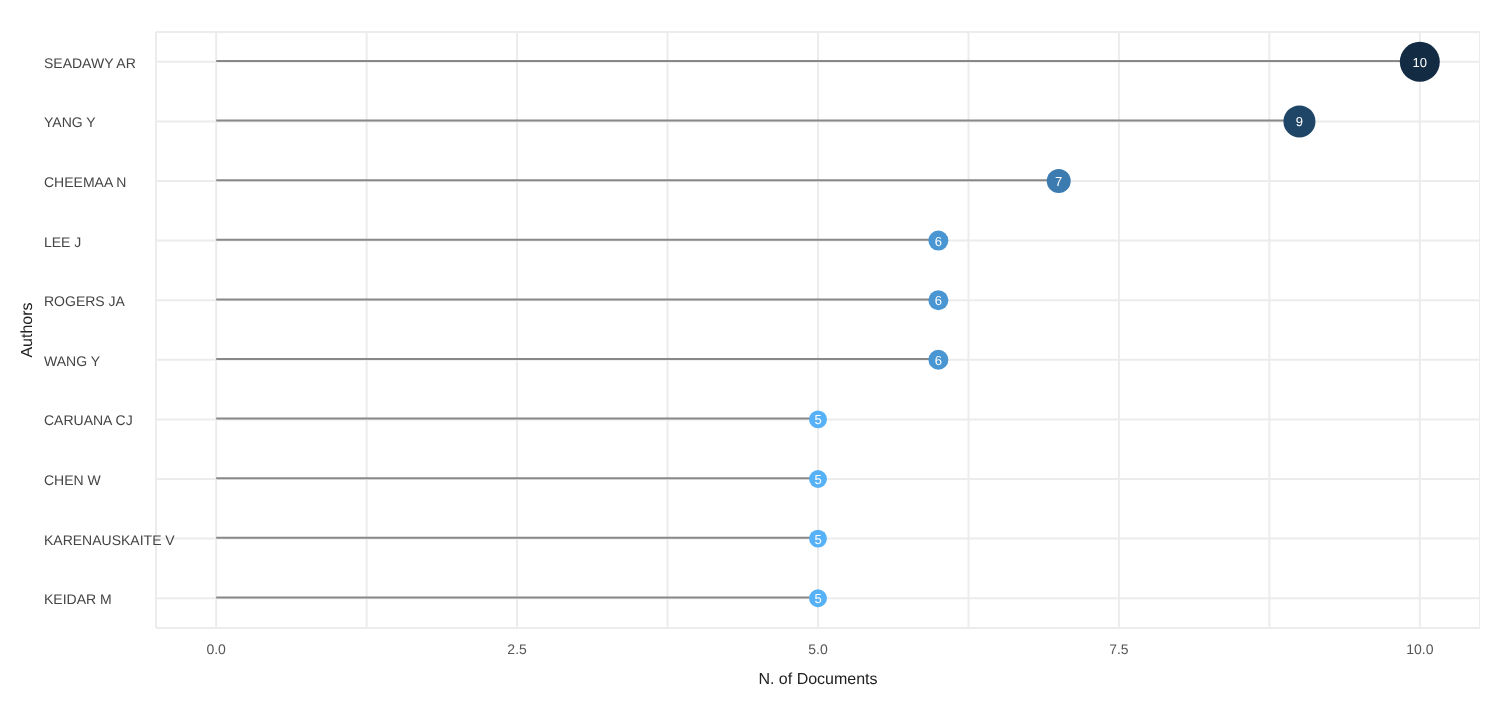 Image resolution: width=1500 pixels, height=706 pixels. What do you see at coordinates (818, 679) in the screenshot?
I see `x-axis-title: N. of Documents` at bounding box center [818, 679].